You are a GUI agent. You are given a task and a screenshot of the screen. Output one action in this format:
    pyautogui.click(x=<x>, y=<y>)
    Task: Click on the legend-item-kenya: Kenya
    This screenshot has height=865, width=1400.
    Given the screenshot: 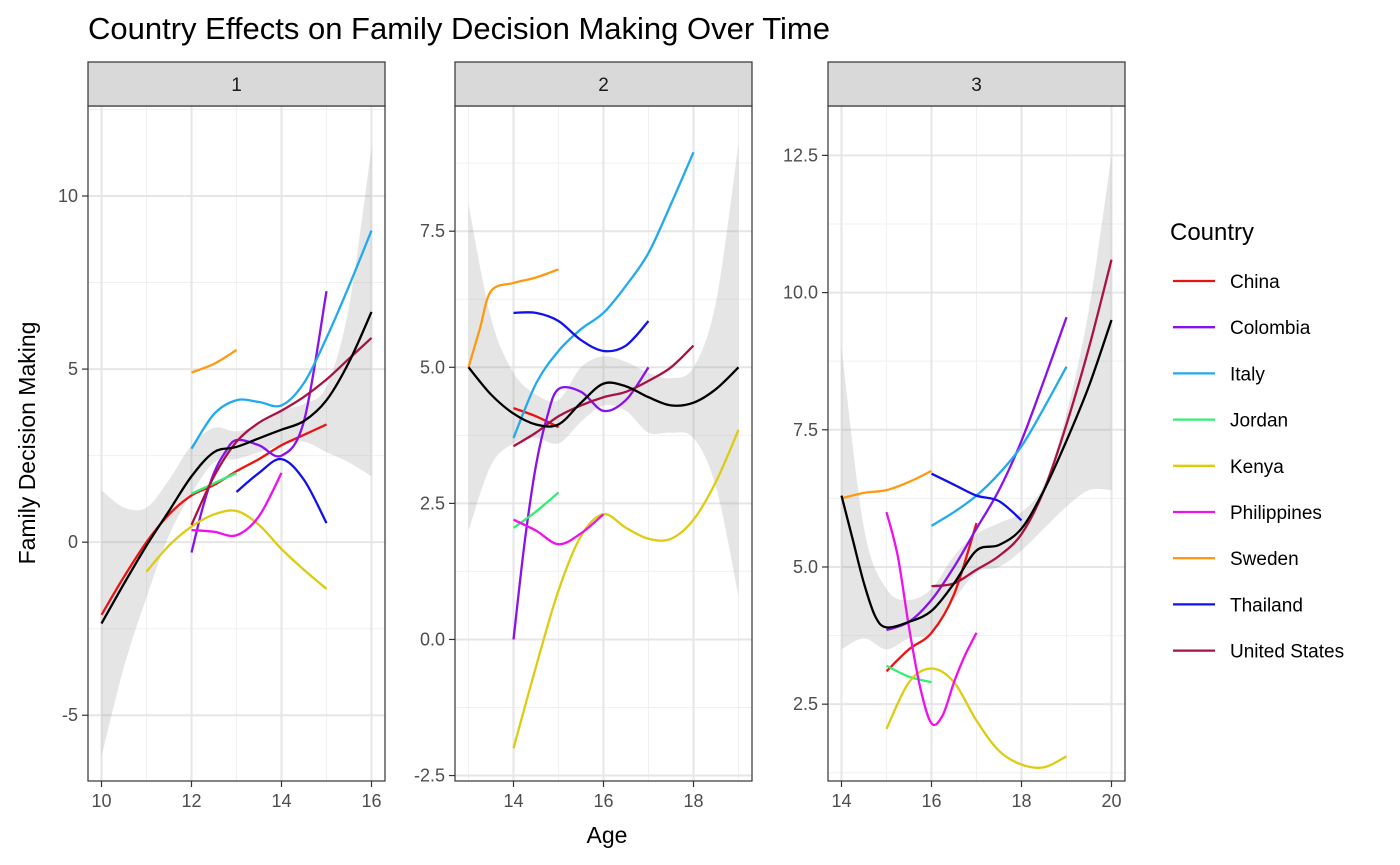 What is the action you would take?
    pyautogui.click(x=1228, y=467)
    